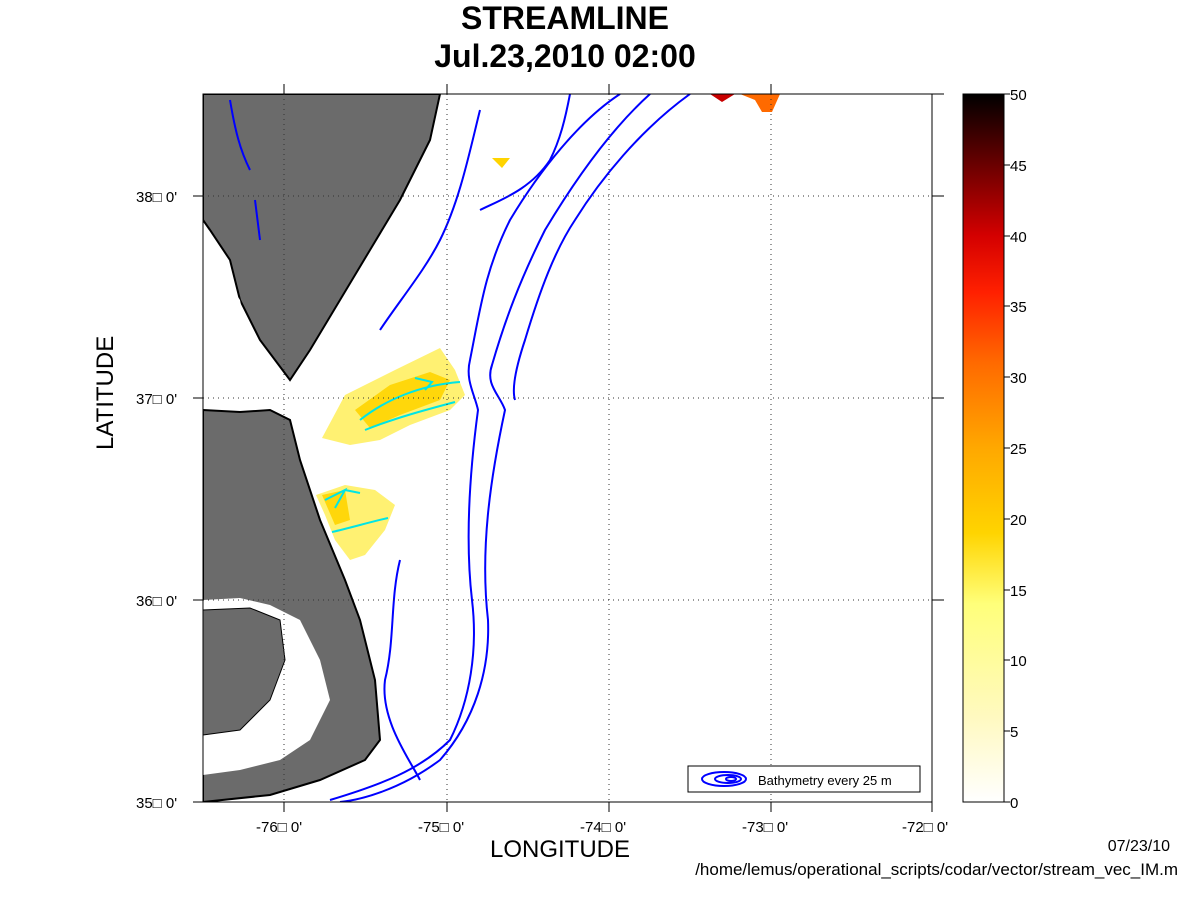  Describe the element at coordinates (765, 827) in the screenshot. I see `x-tick-label: -73□ 0'` at that location.